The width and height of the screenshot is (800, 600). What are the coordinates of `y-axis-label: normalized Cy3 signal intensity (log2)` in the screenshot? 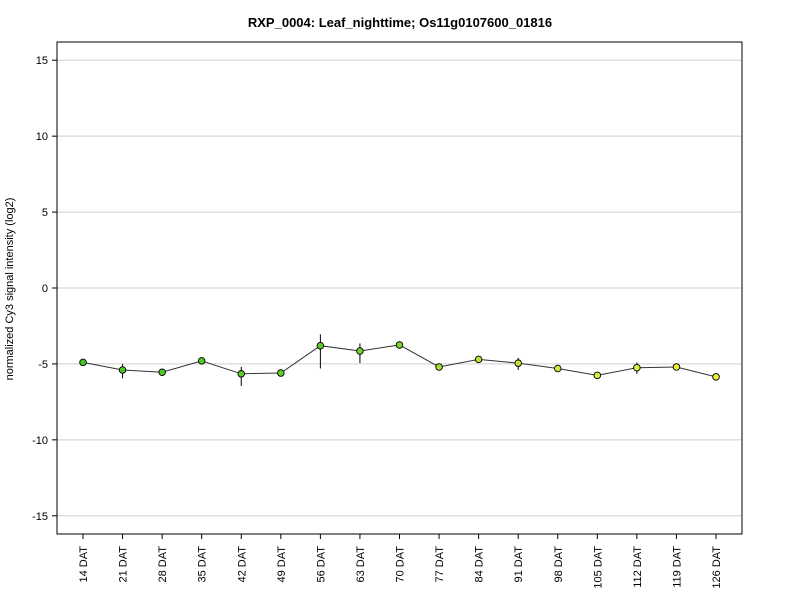 It's located at (10, 289).